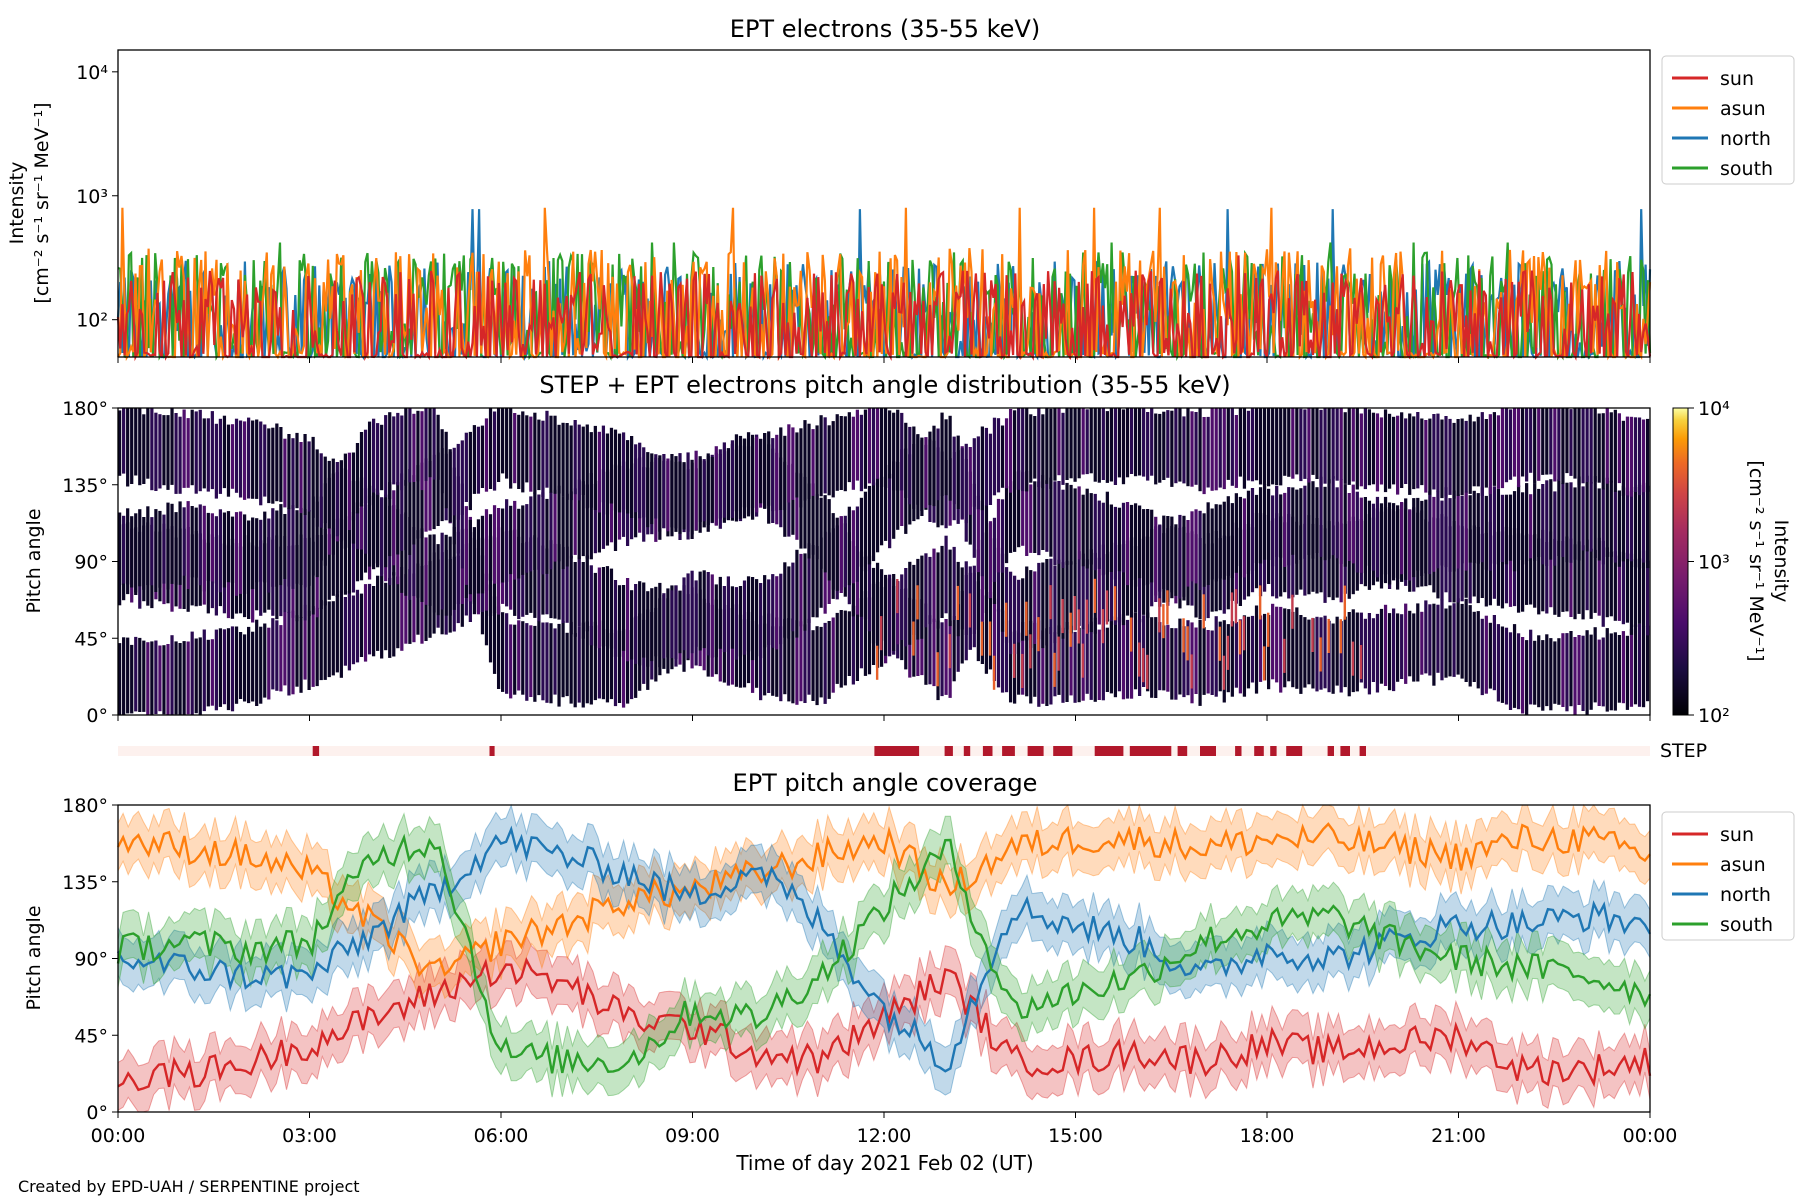 Image resolution: width=1800 pixels, height=1204 pixels. I want to click on series-line-asun, so click(884, 284).